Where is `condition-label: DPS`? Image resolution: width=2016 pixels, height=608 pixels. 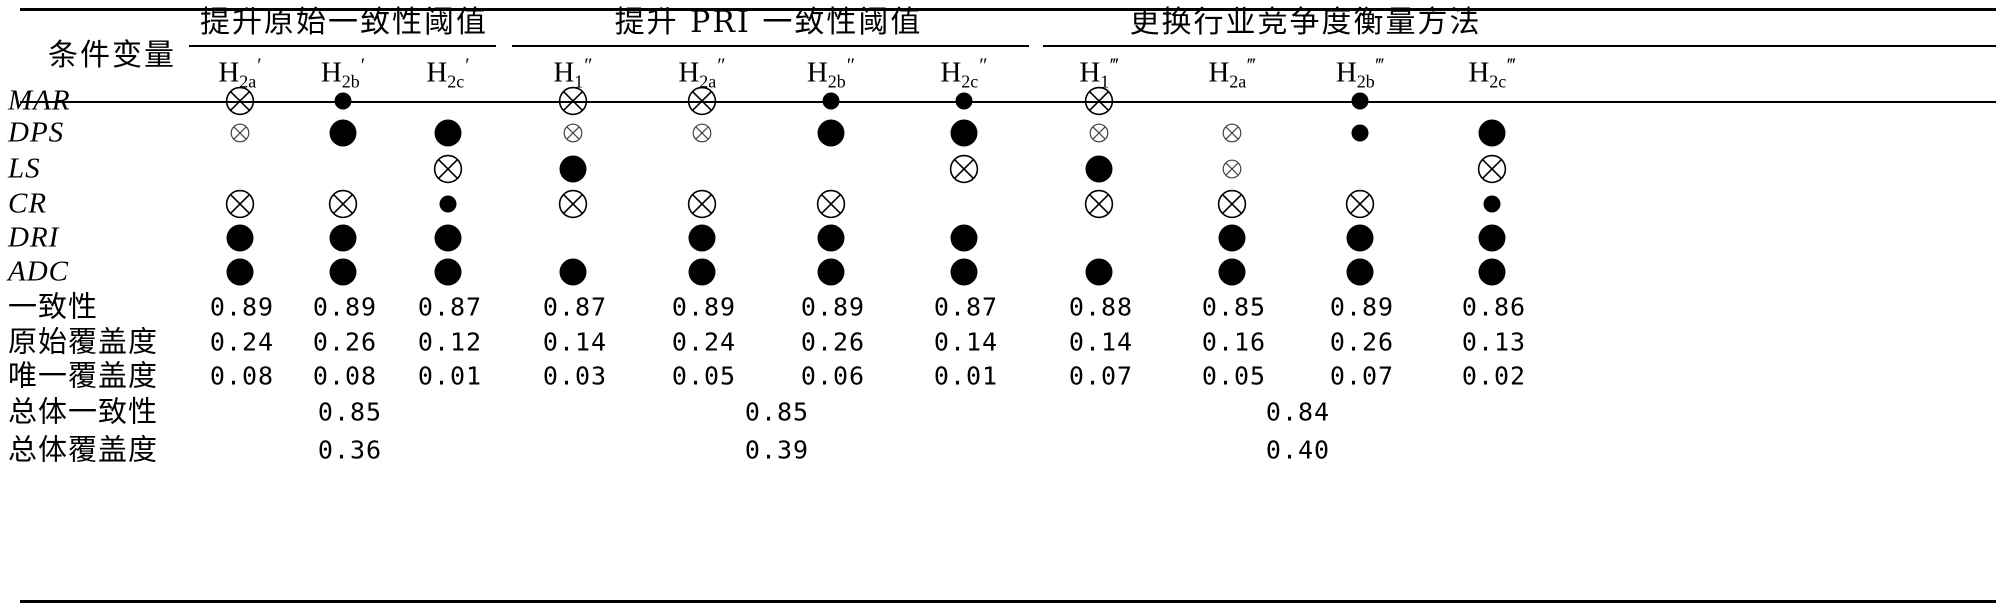 condition-label: DPS is located at coordinates (36, 132).